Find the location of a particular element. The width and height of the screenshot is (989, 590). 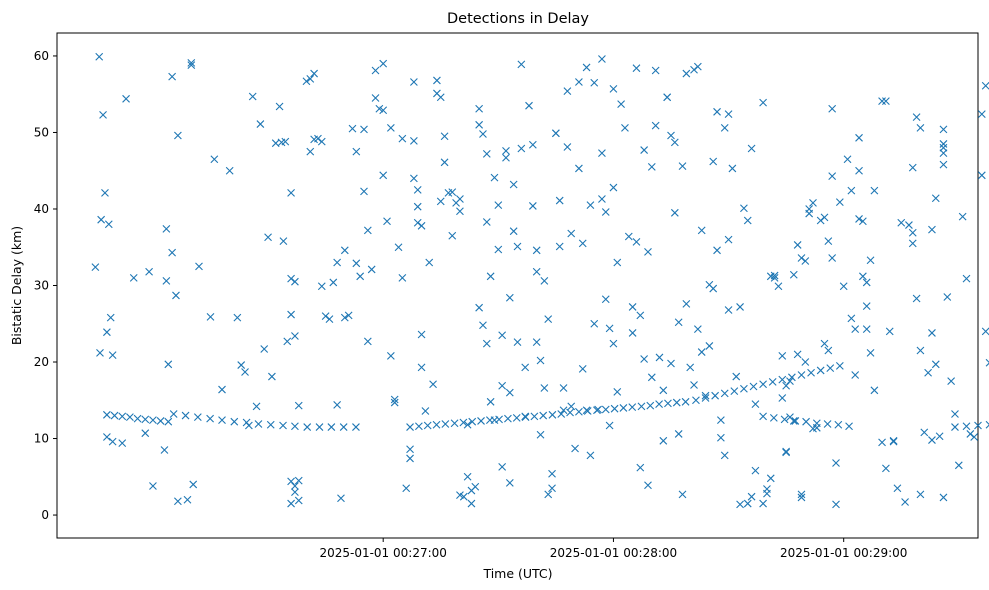

y-axis: 0 10 20 30 40 50 60 is located at coordinates (45, 285).